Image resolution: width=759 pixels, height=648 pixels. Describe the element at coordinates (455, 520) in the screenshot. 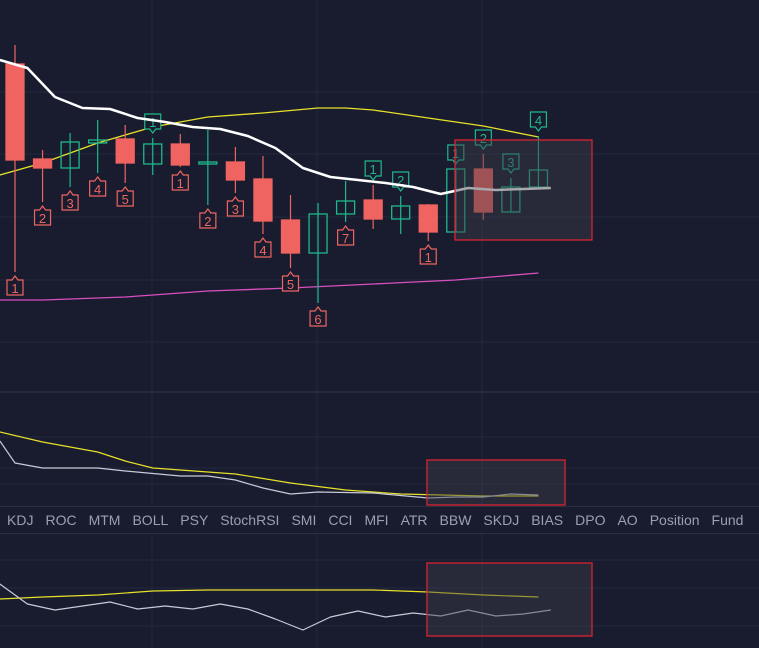

I see `tab-bbw: BBW` at that location.